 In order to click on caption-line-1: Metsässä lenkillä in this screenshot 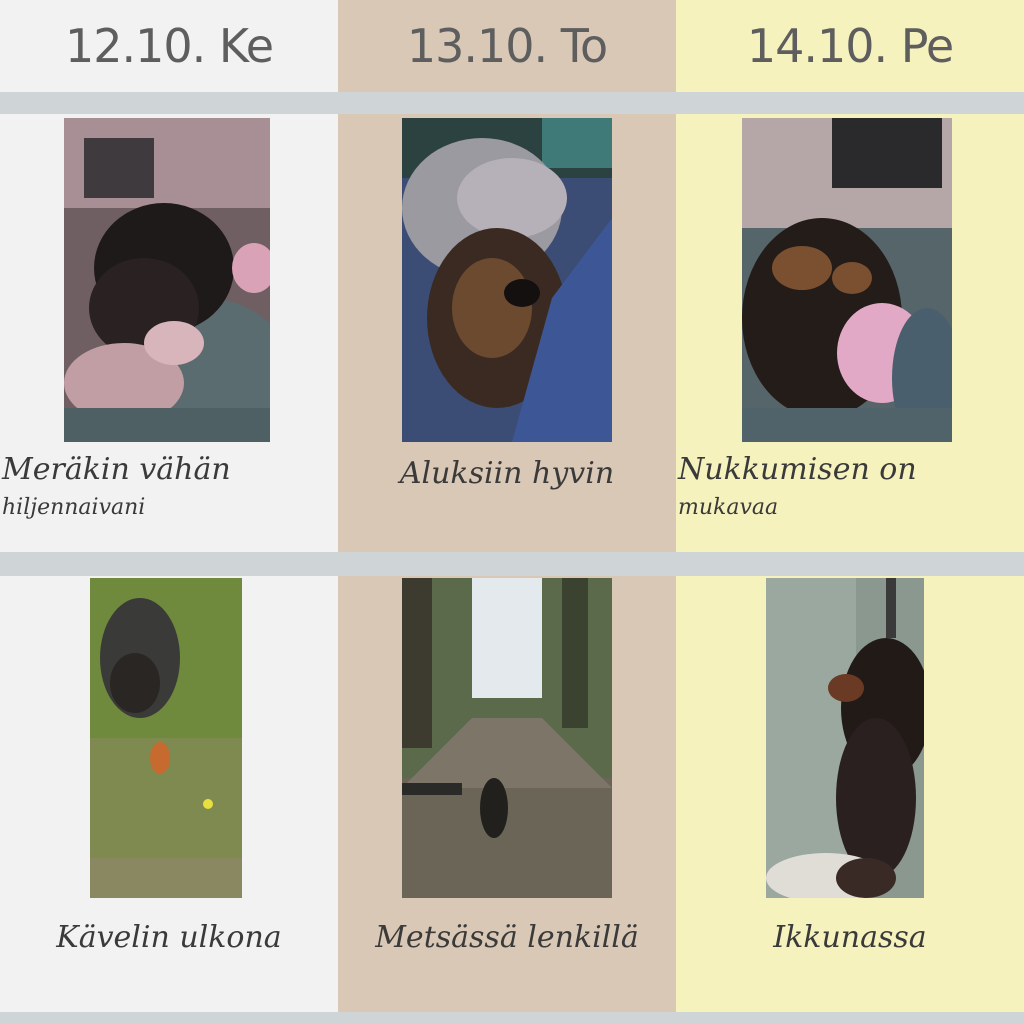, I will do `click(507, 937)`.